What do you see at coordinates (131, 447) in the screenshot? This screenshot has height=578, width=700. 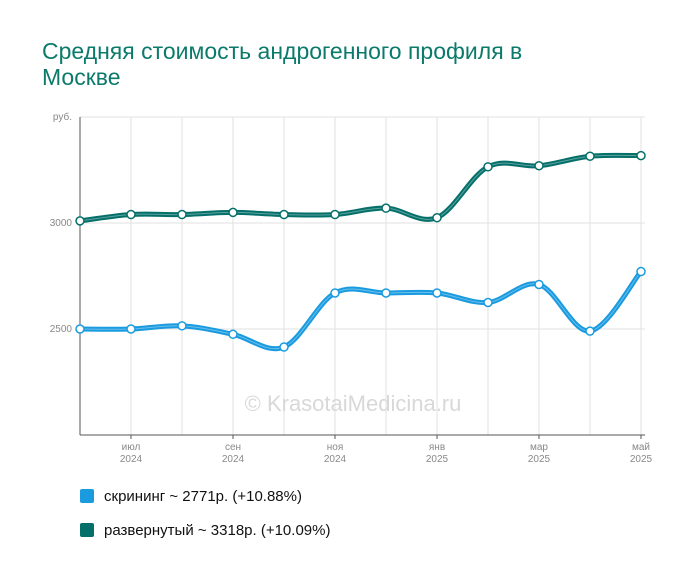 I see `x-tick-label-month: июл` at bounding box center [131, 447].